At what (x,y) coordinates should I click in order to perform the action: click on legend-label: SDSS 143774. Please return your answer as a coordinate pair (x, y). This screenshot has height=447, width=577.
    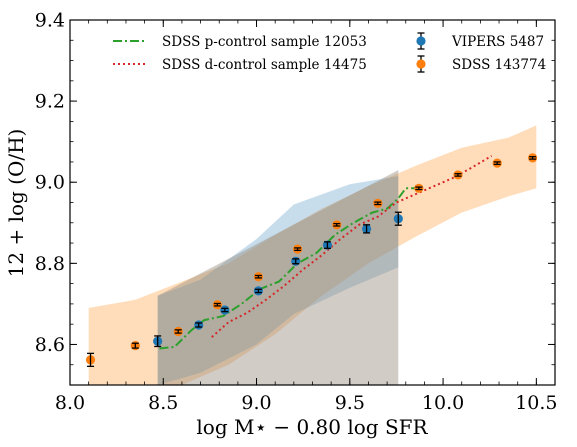
    Looking at the image, I should click on (499, 65).